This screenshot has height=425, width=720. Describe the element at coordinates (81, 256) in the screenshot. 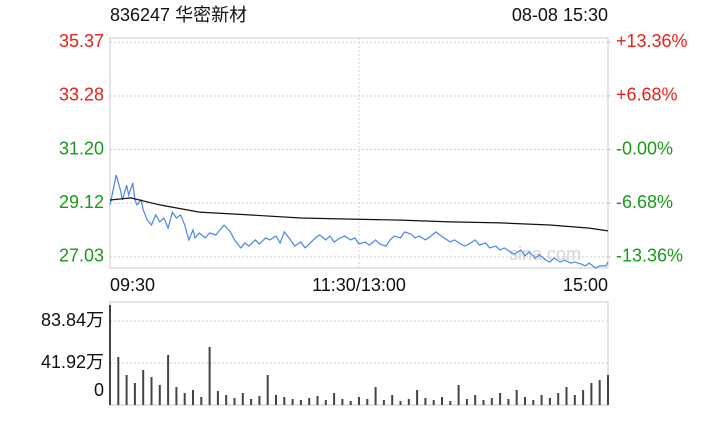

I see `y-tick-label: 27.03` at that location.